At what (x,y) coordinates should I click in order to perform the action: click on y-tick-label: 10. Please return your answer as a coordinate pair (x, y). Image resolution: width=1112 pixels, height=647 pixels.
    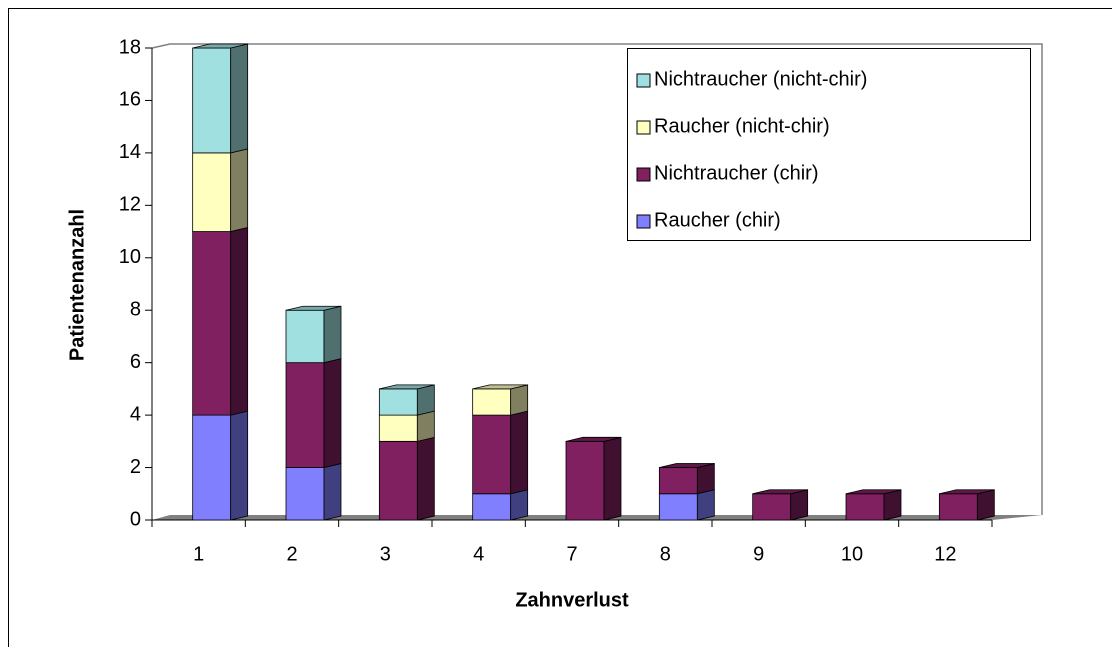
    Looking at the image, I should click on (130, 257).